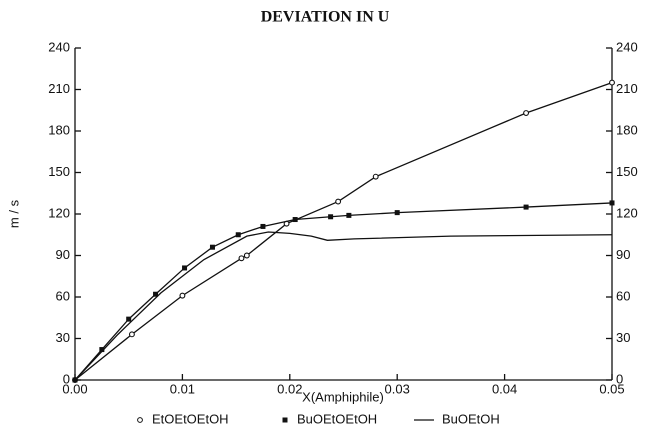 The image size is (649, 436). I want to click on x-tick-label: 0.04, so click(504, 388).